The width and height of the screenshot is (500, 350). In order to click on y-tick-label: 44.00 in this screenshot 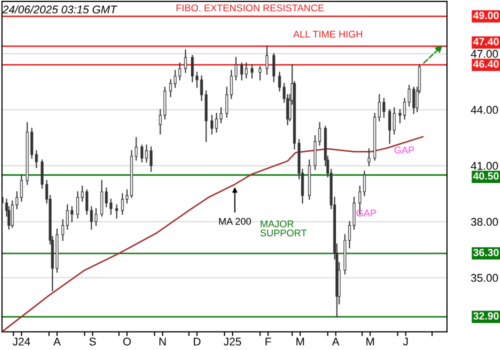, I will do `click(484, 110)`.